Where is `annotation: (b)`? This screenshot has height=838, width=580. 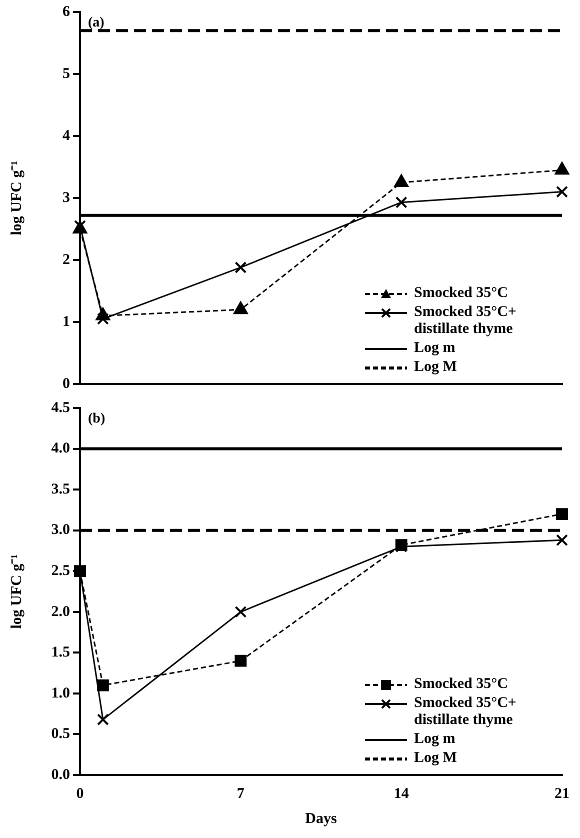 annotation: (b) is located at coordinates (97, 419).